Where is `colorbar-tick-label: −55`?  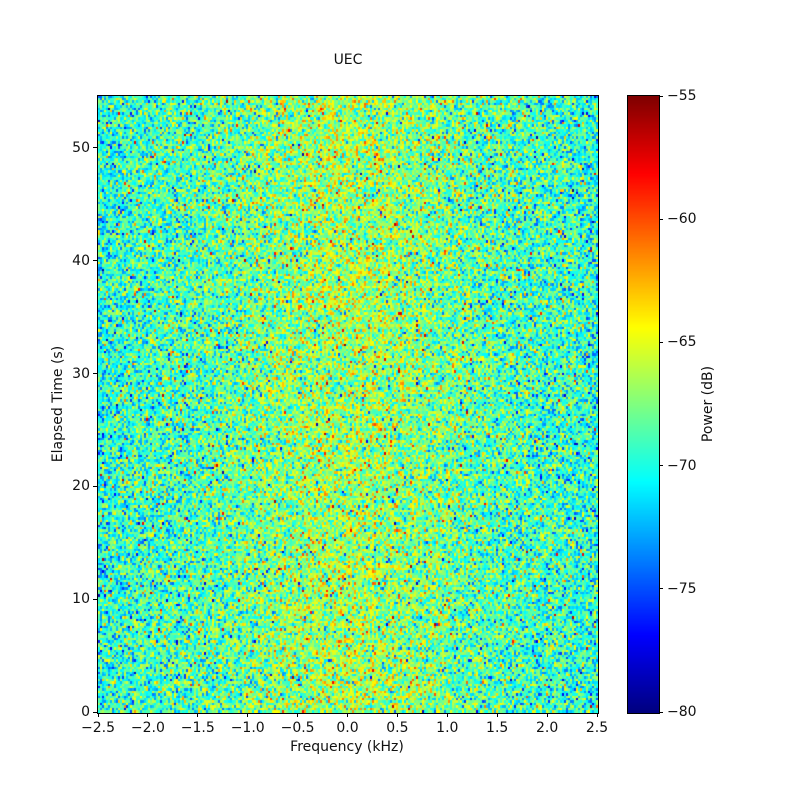
colorbar-tick-label: −55 is located at coordinates (682, 96).